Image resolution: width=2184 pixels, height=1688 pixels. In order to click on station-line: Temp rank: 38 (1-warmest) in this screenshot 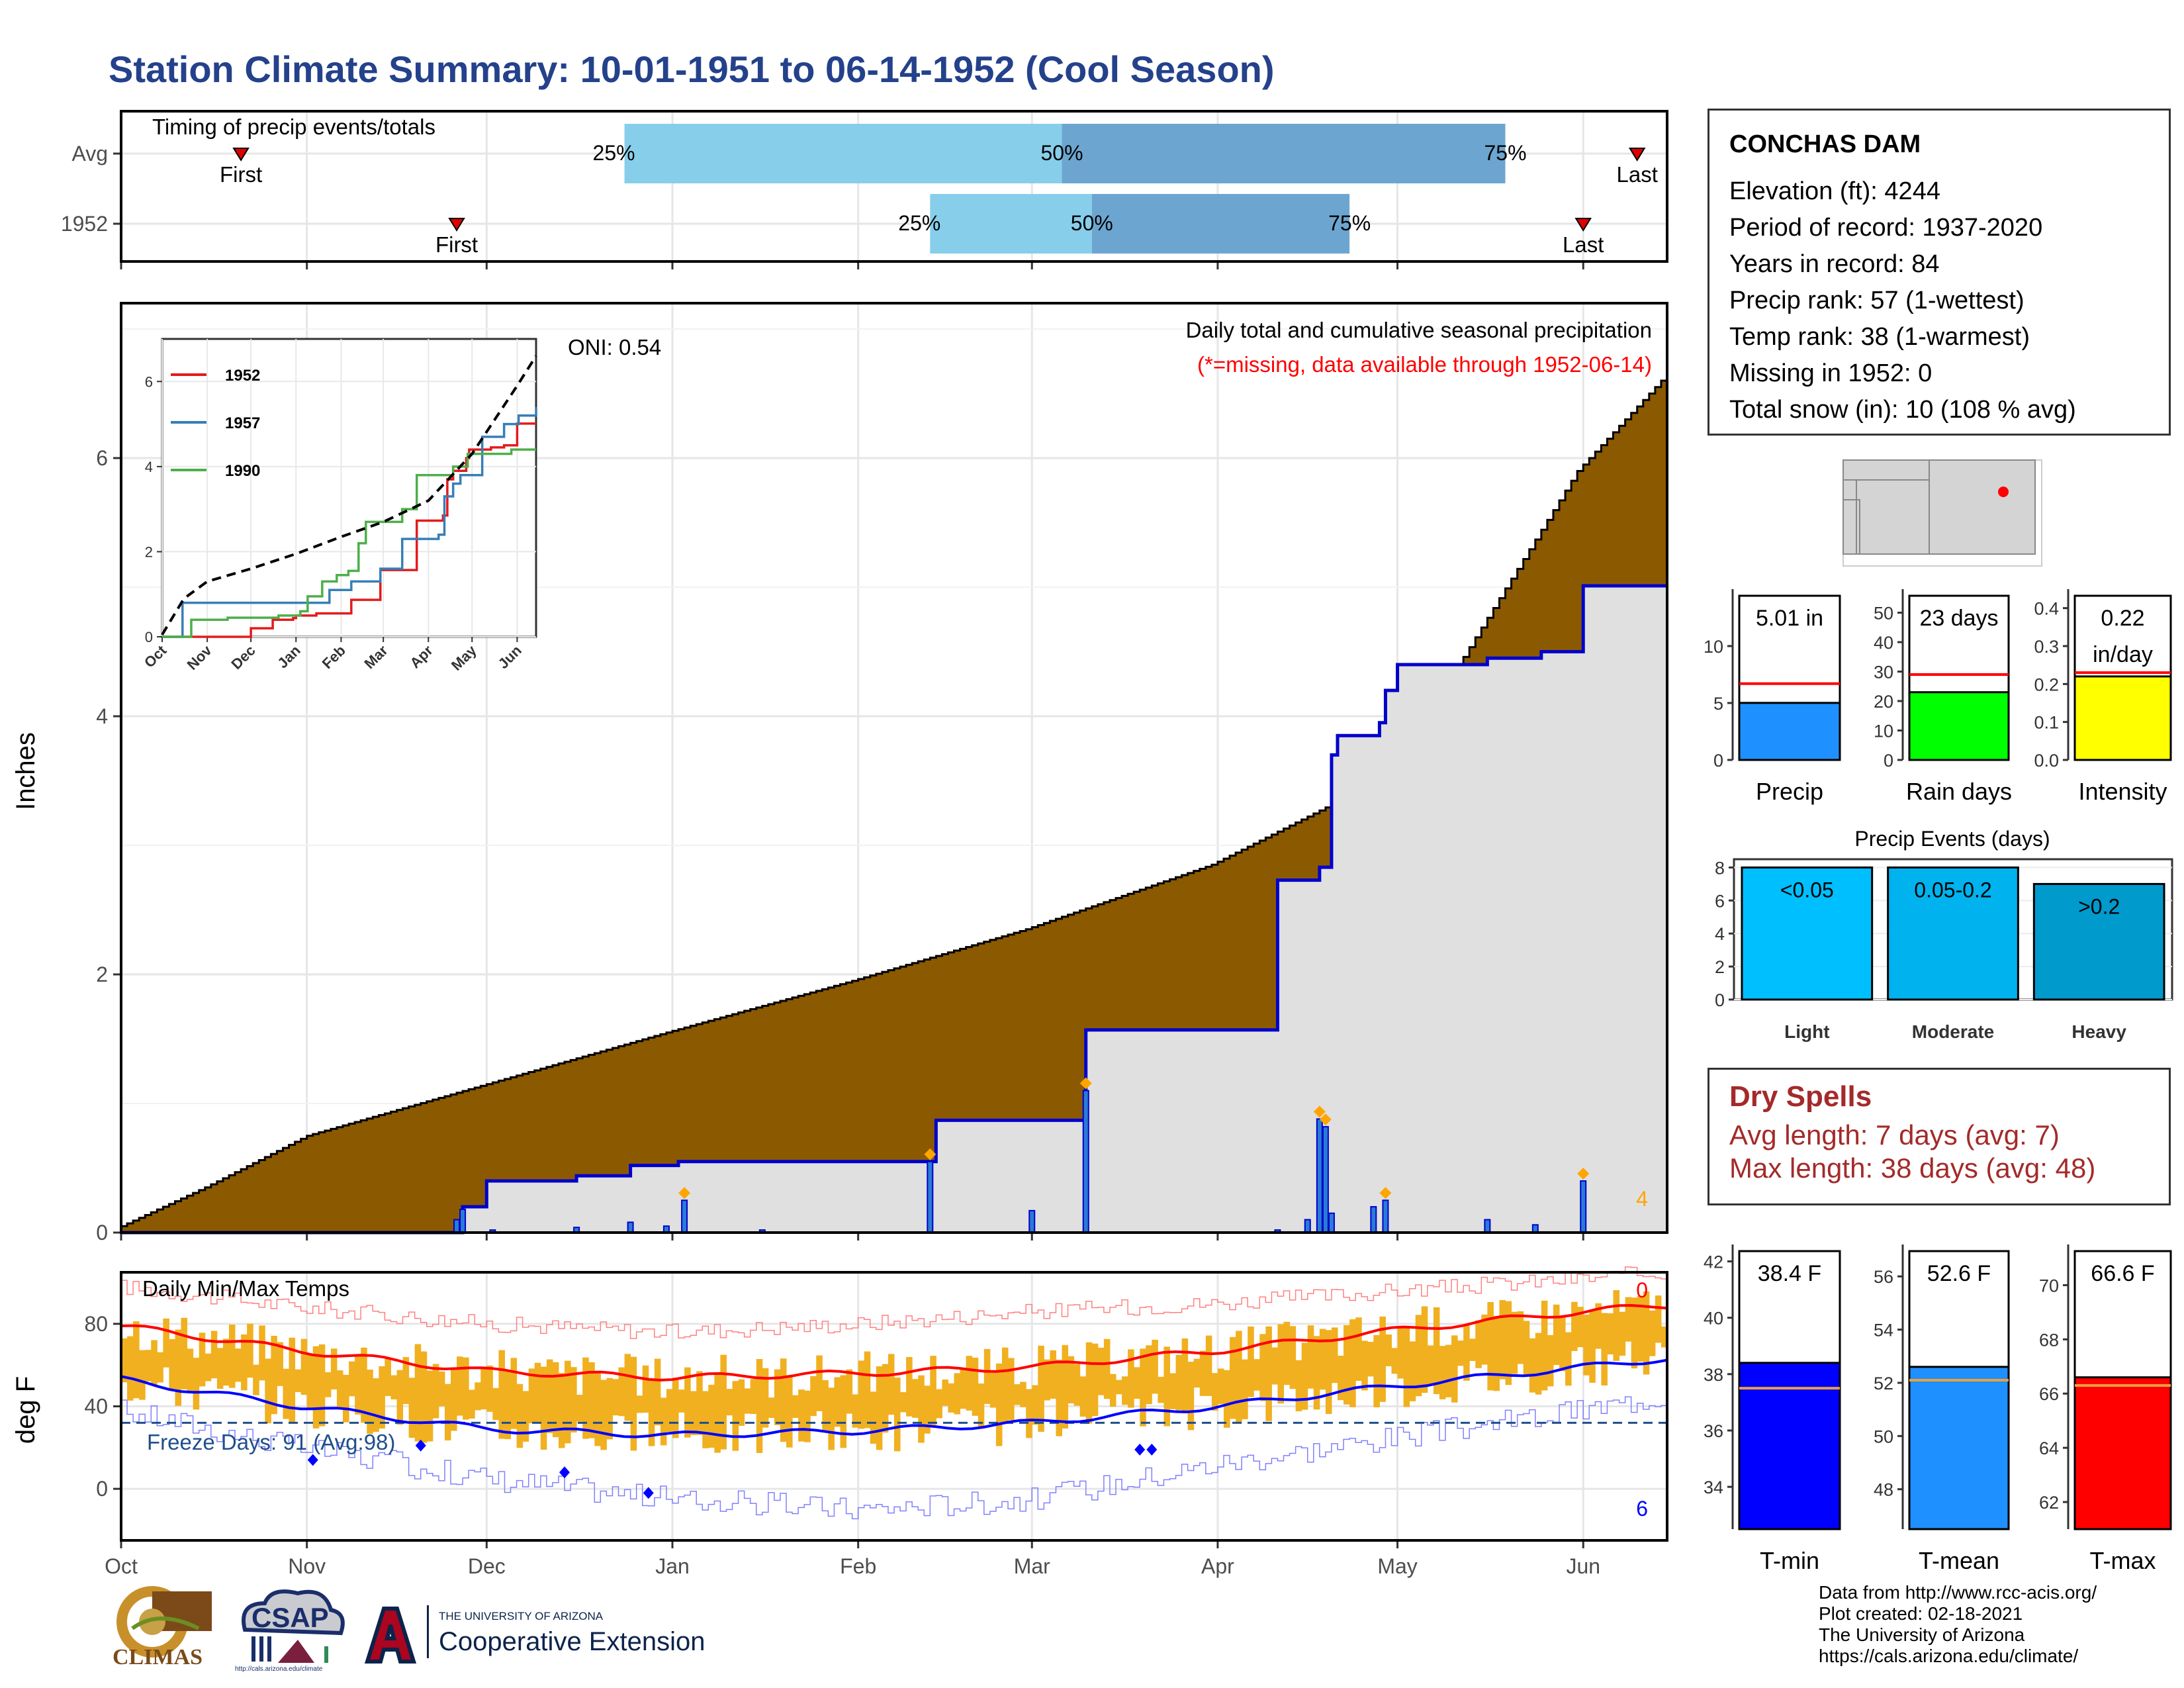, I will do `click(1880, 337)`.